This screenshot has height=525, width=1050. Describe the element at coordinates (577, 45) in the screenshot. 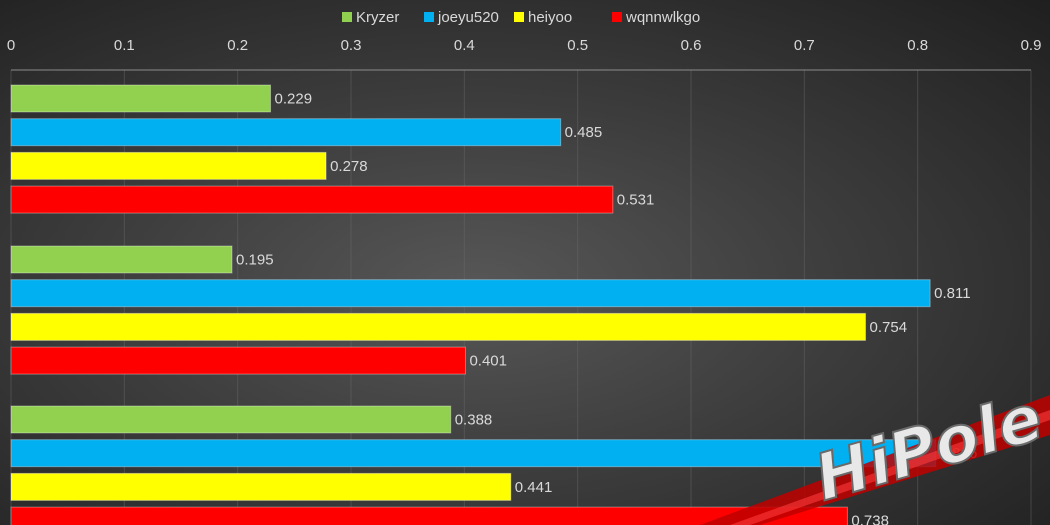

I see `x-tick-label: 0.5` at that location.